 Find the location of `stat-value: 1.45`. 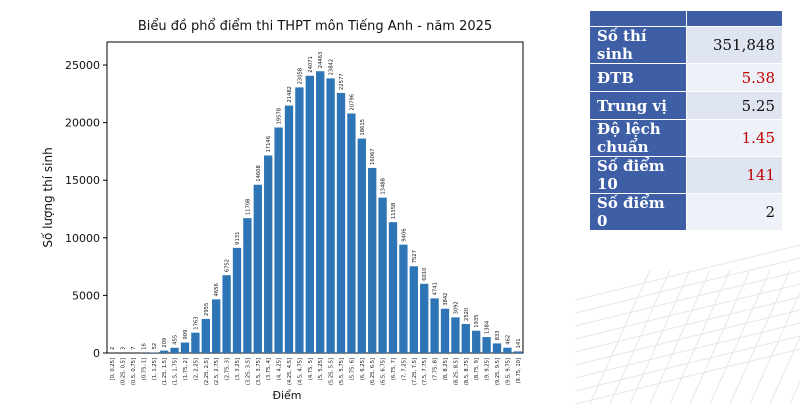

stat-value: 1.45 is located at coordinates (734, 138).